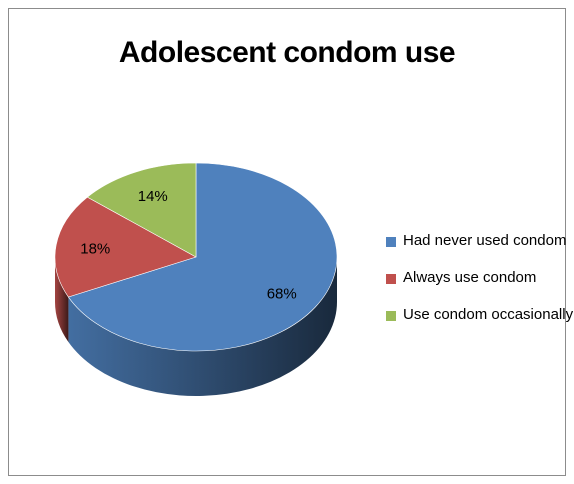  Describe the element at coordinates (282, 293) in the screenshot. I see `data-label-never: 68%` at that location.